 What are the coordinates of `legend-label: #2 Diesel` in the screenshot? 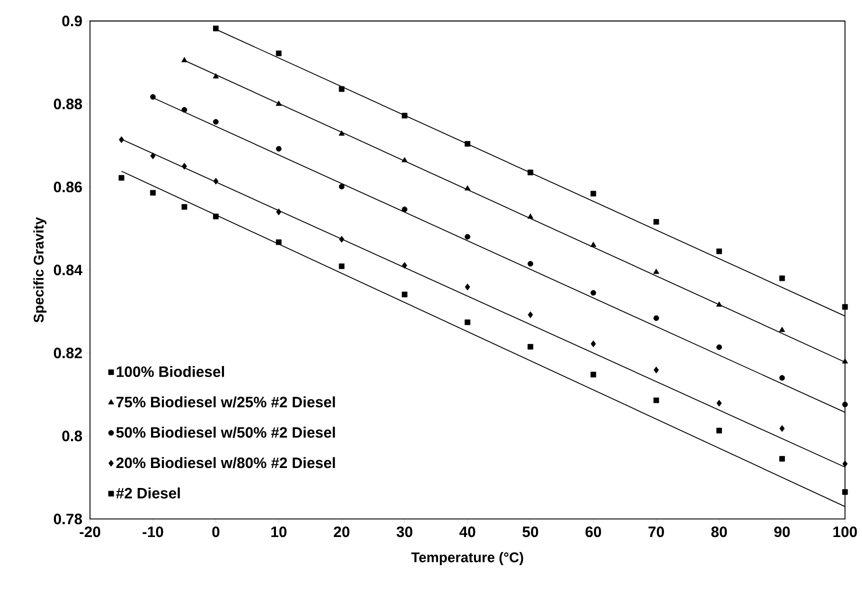 It's located at (148, 492).